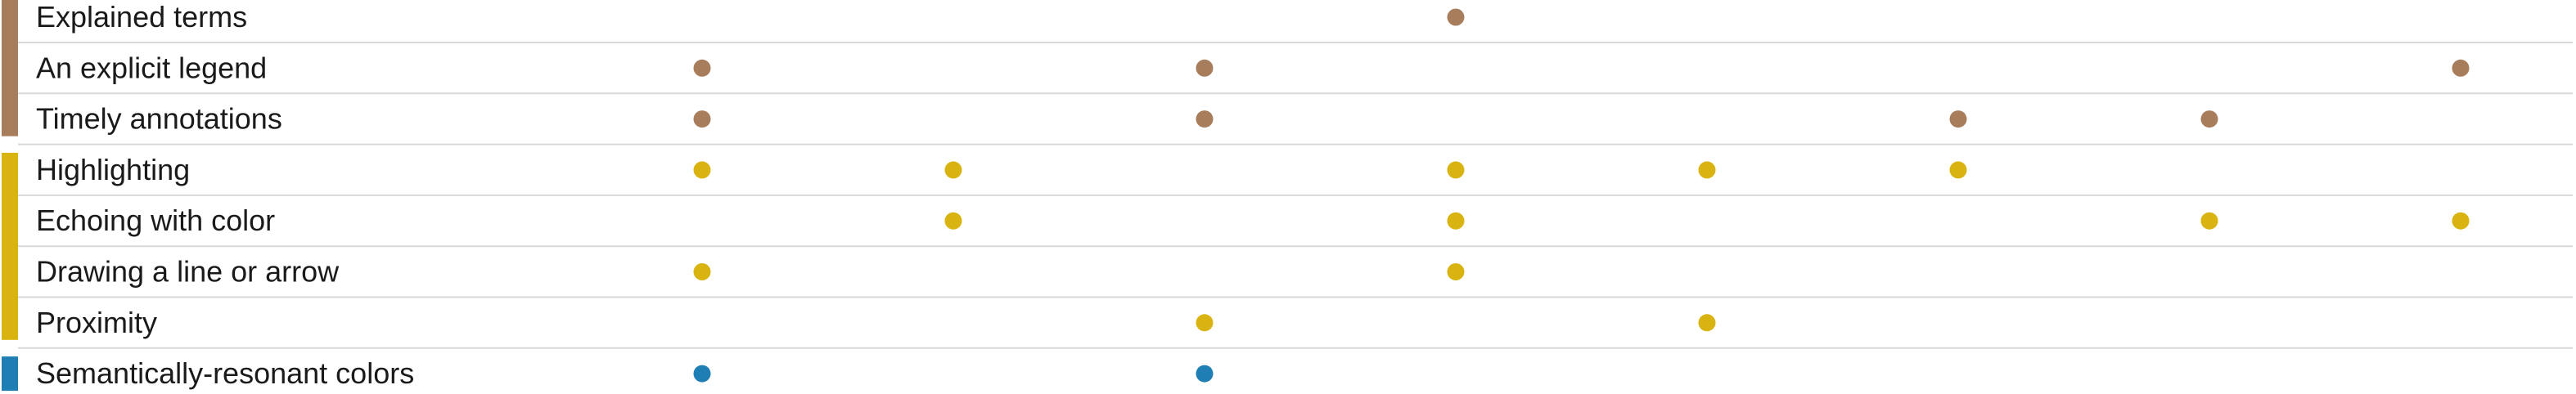  Describe the element at coordinates (97, 322) in the screenshot. I see `row-label: Proximity` at that location.